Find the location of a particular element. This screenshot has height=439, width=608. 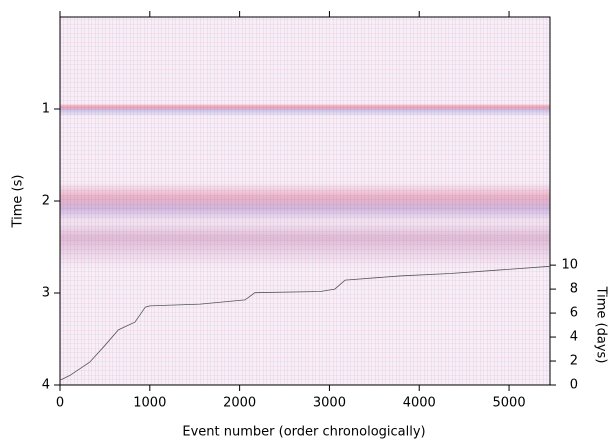

x-tick-label: 1000 is located at coordinates (149, 403).